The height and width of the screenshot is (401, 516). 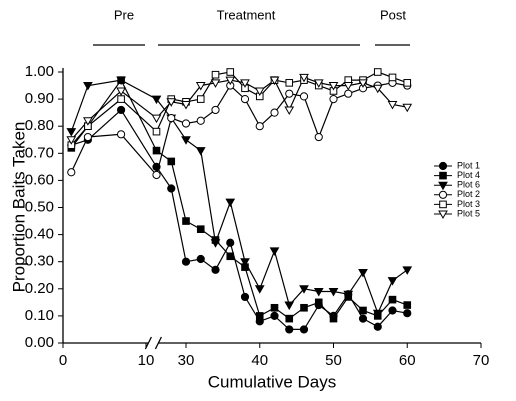 What do you see at coordinates (468, 213) in the screenshot?
I see `legend-label: Plot 5` at bounding box center [468, 213].